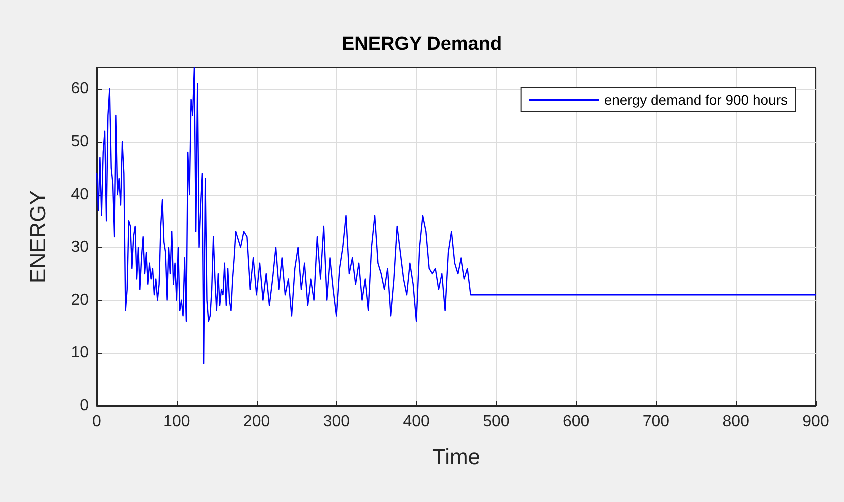 The height and width of the screenshot is (502, 844). What do you see at coordinates (496, 422) in the screenshot?
I see `x-tick-label: 500` at bounding box center [496, 422].